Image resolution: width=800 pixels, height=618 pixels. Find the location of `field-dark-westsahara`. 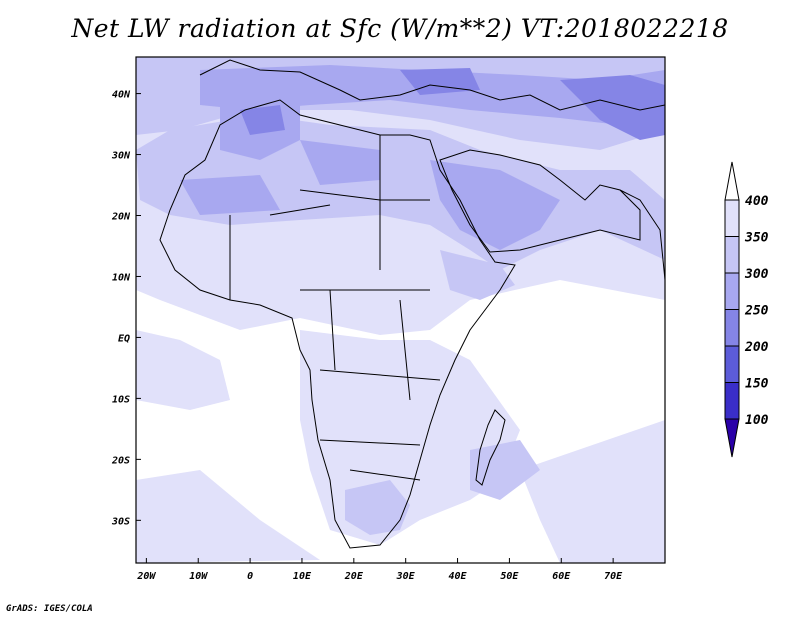

field-dark-westsahara is located at coordinates (230, 195).